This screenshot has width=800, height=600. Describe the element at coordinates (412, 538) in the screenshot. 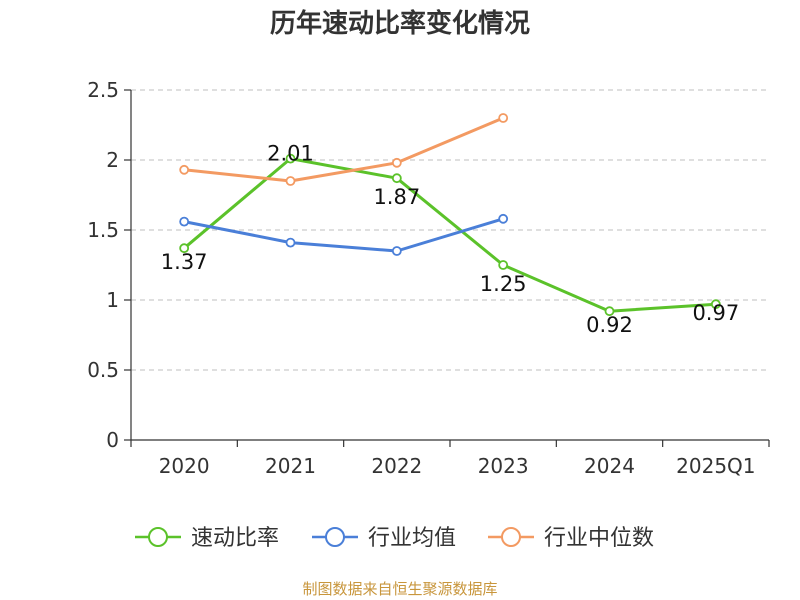

I see `legend-label: 行业均值` at that location.